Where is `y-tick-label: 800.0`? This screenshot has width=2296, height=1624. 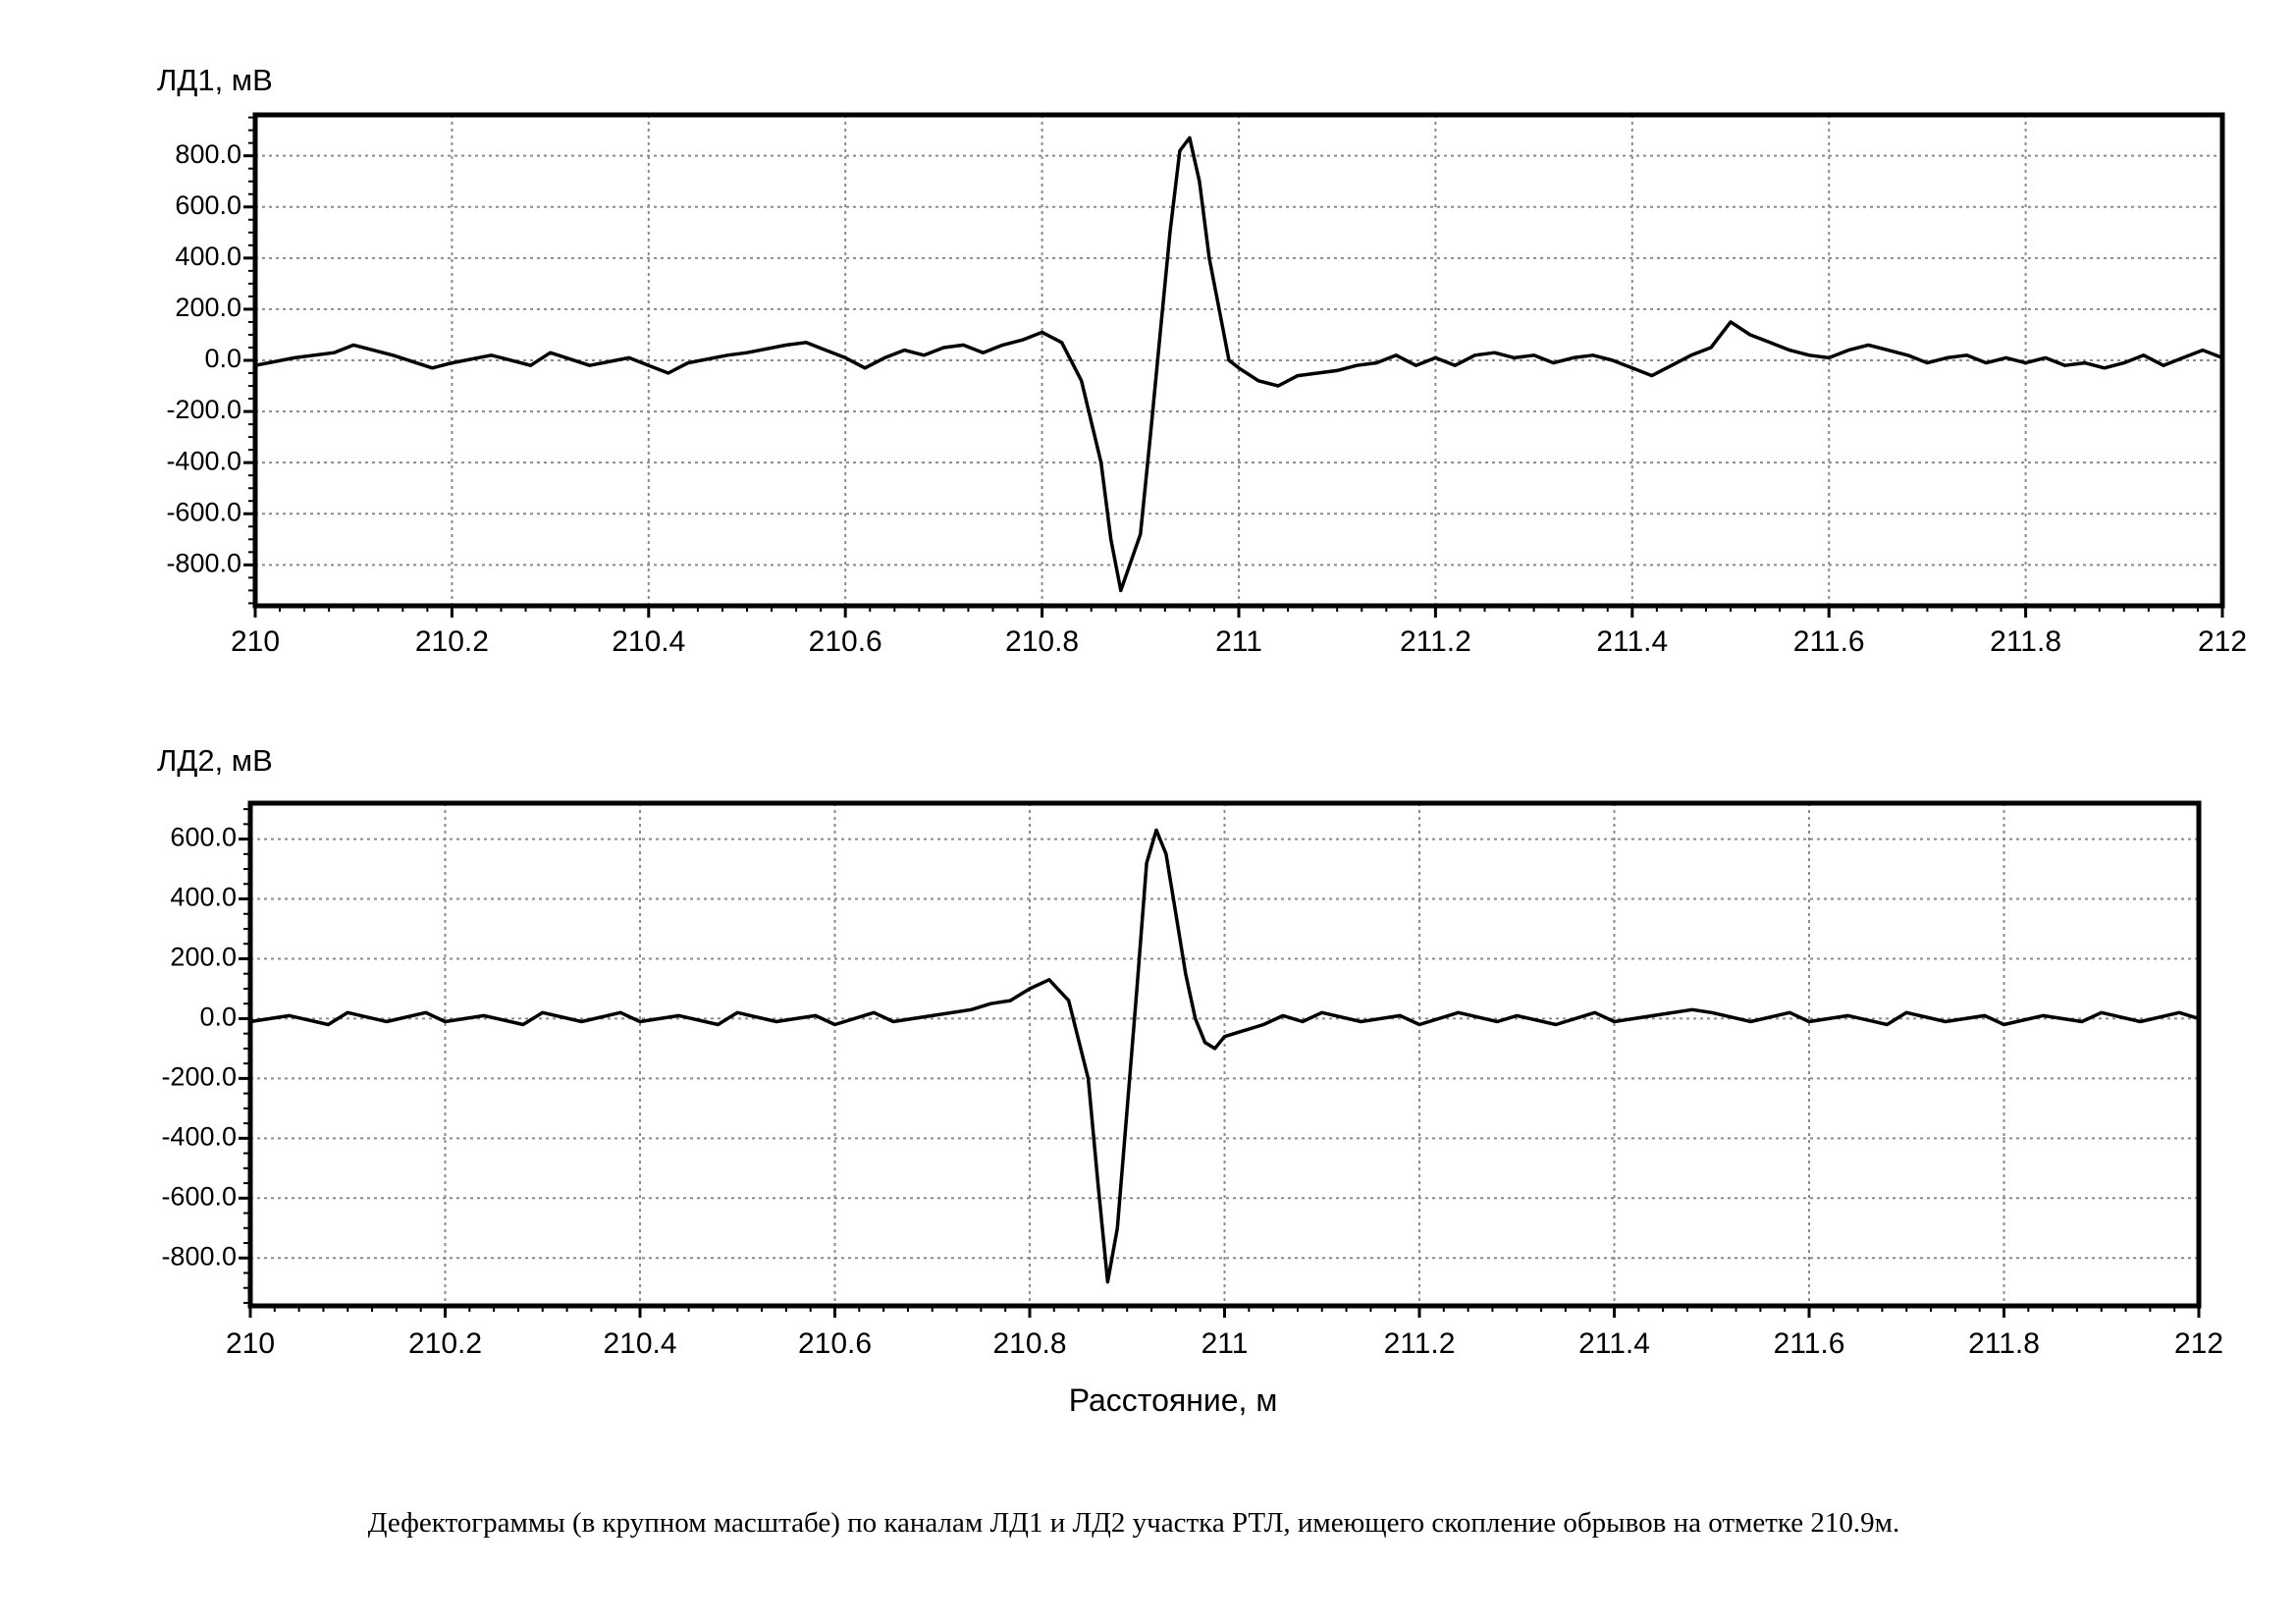
y-tick-label: 800.0 is located at coordinates (208, 154).